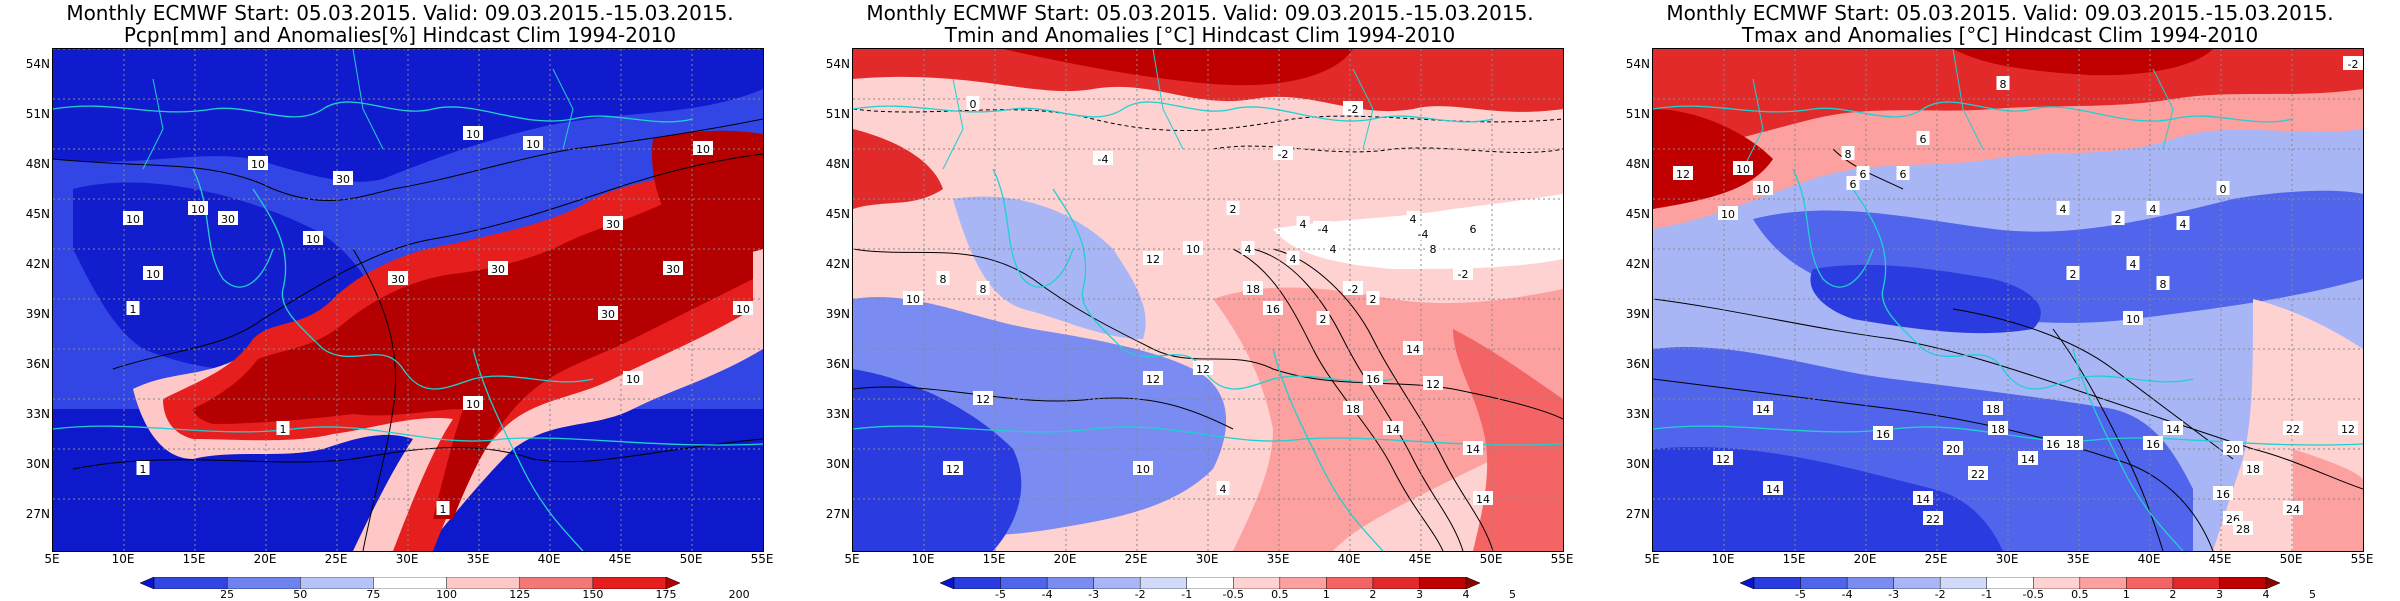  What do you see at coordinates (1894, 594) in the screenshot?
I see `colorbar-tick-label: -3` at bounding box center [1894, 594].